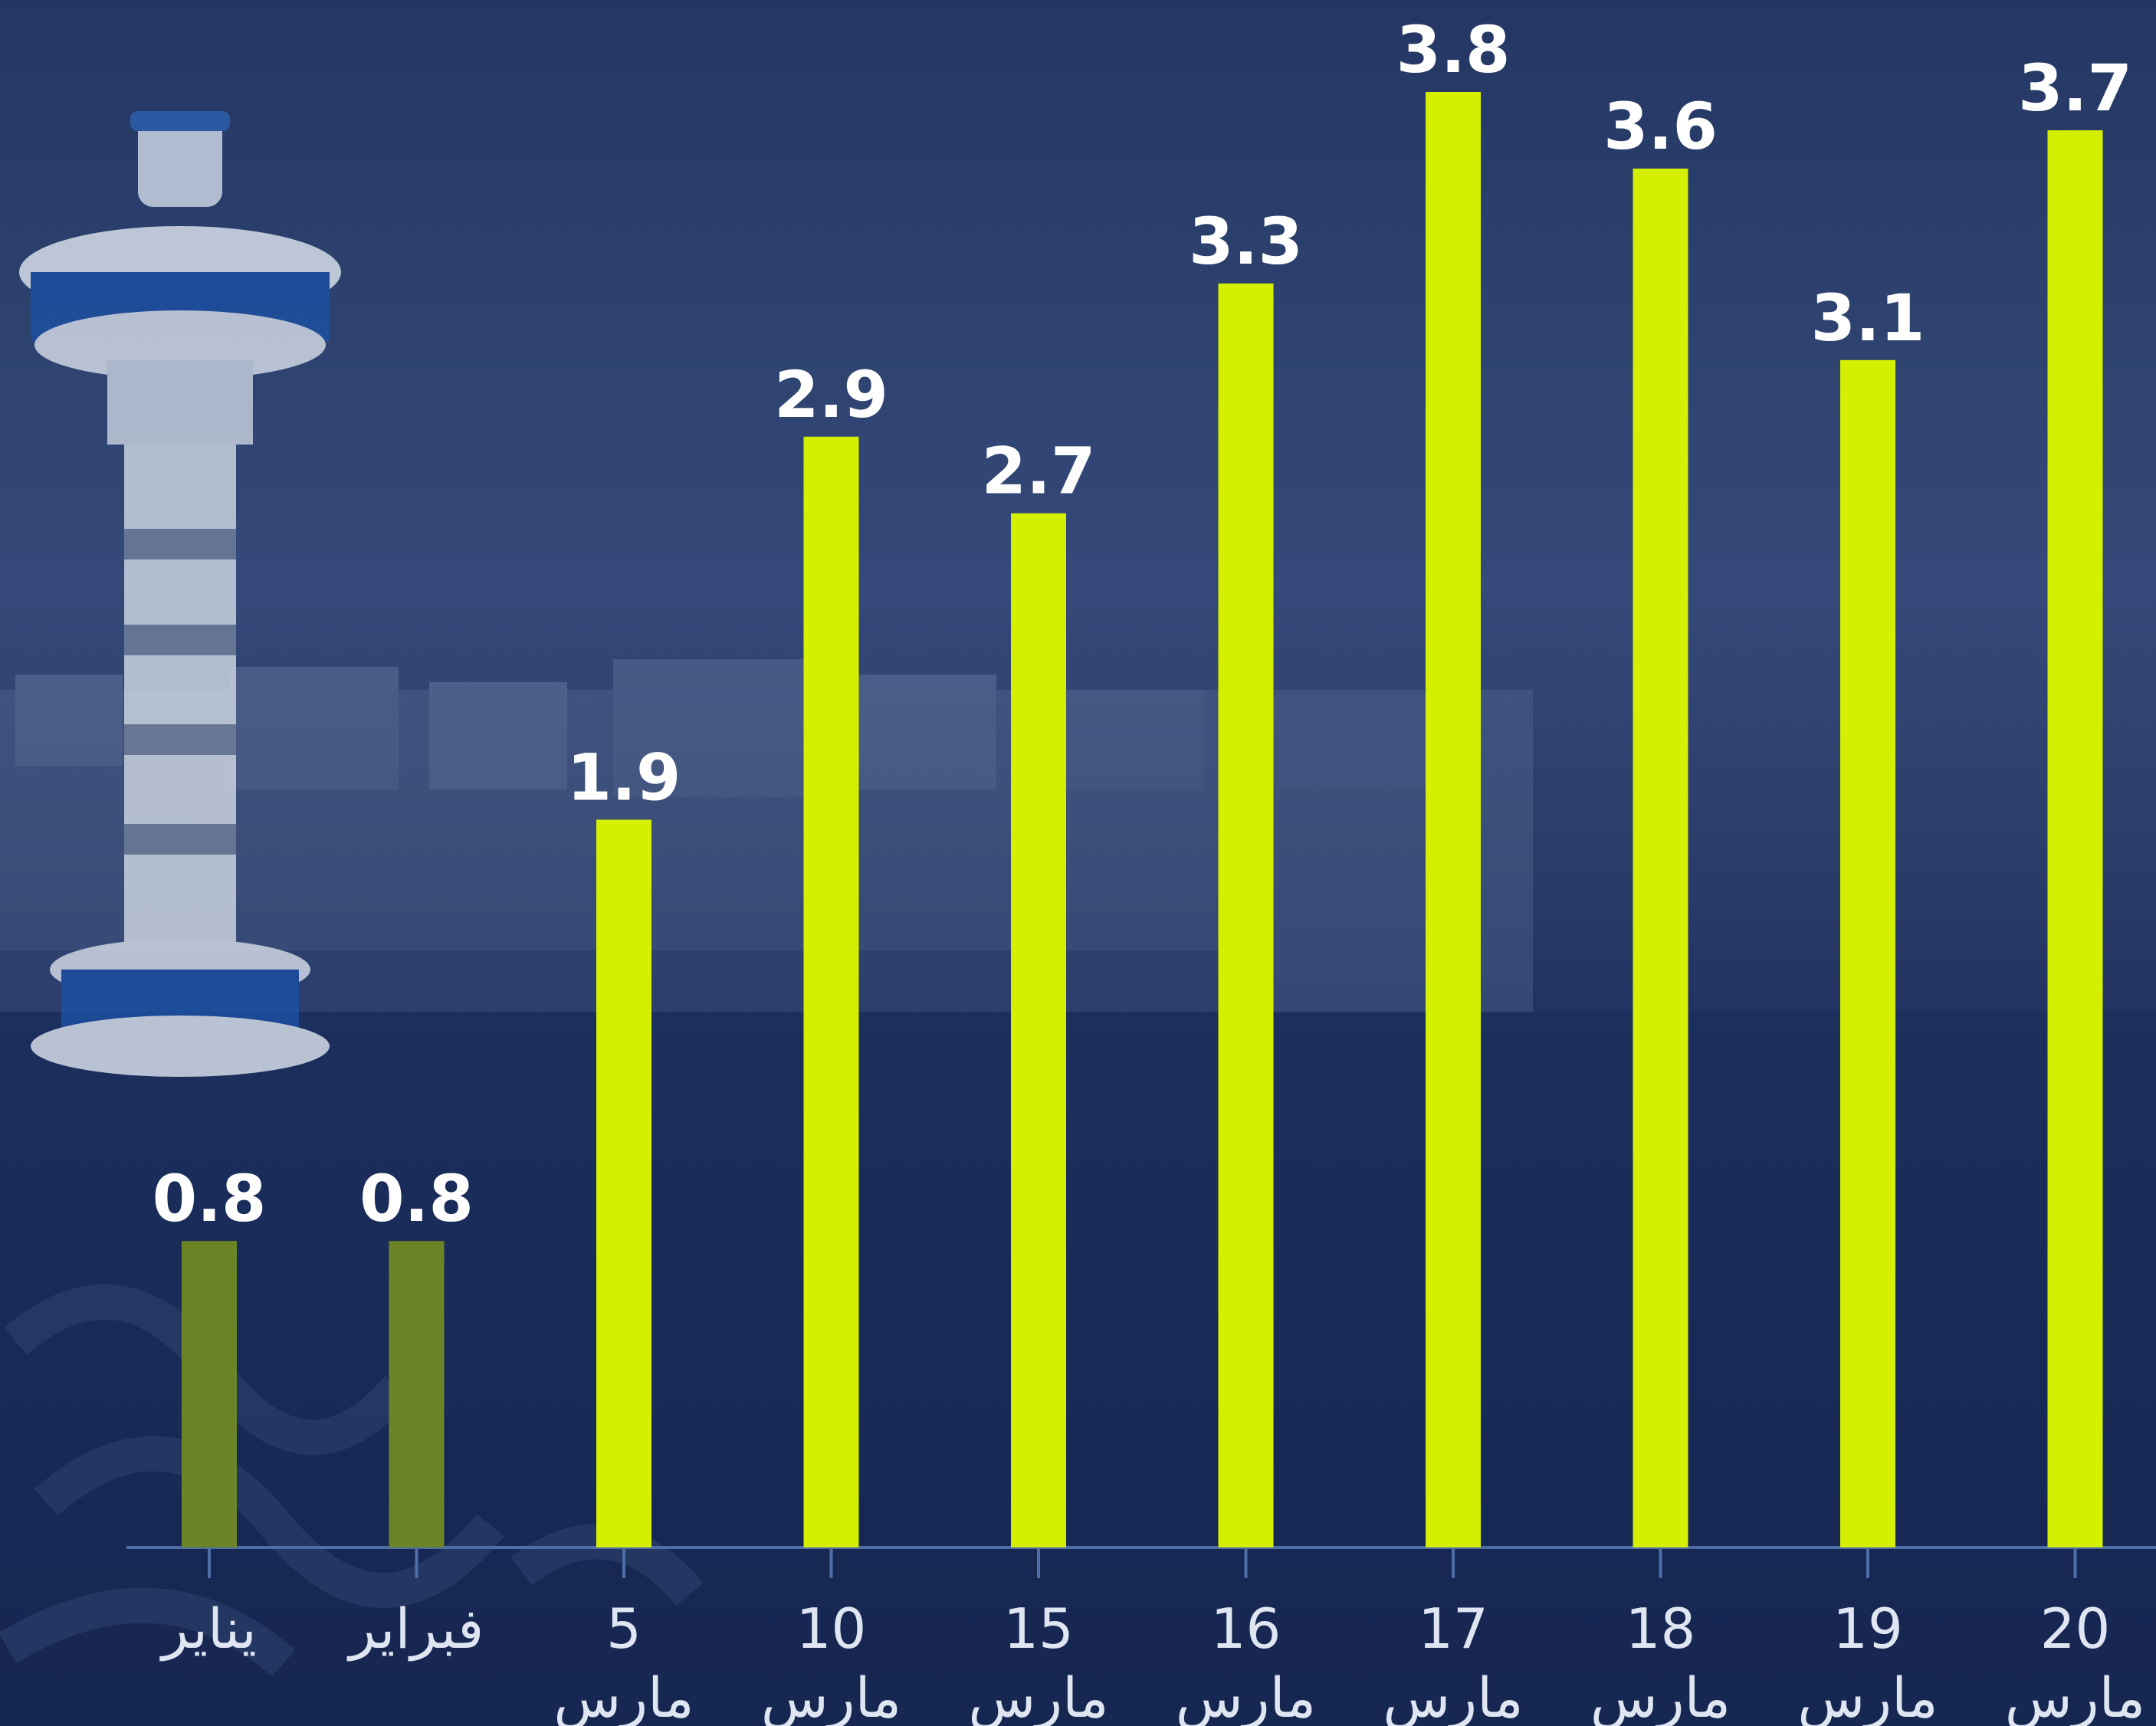  I want to click on x-tick-label-9: 20, so click(2075, 1628).